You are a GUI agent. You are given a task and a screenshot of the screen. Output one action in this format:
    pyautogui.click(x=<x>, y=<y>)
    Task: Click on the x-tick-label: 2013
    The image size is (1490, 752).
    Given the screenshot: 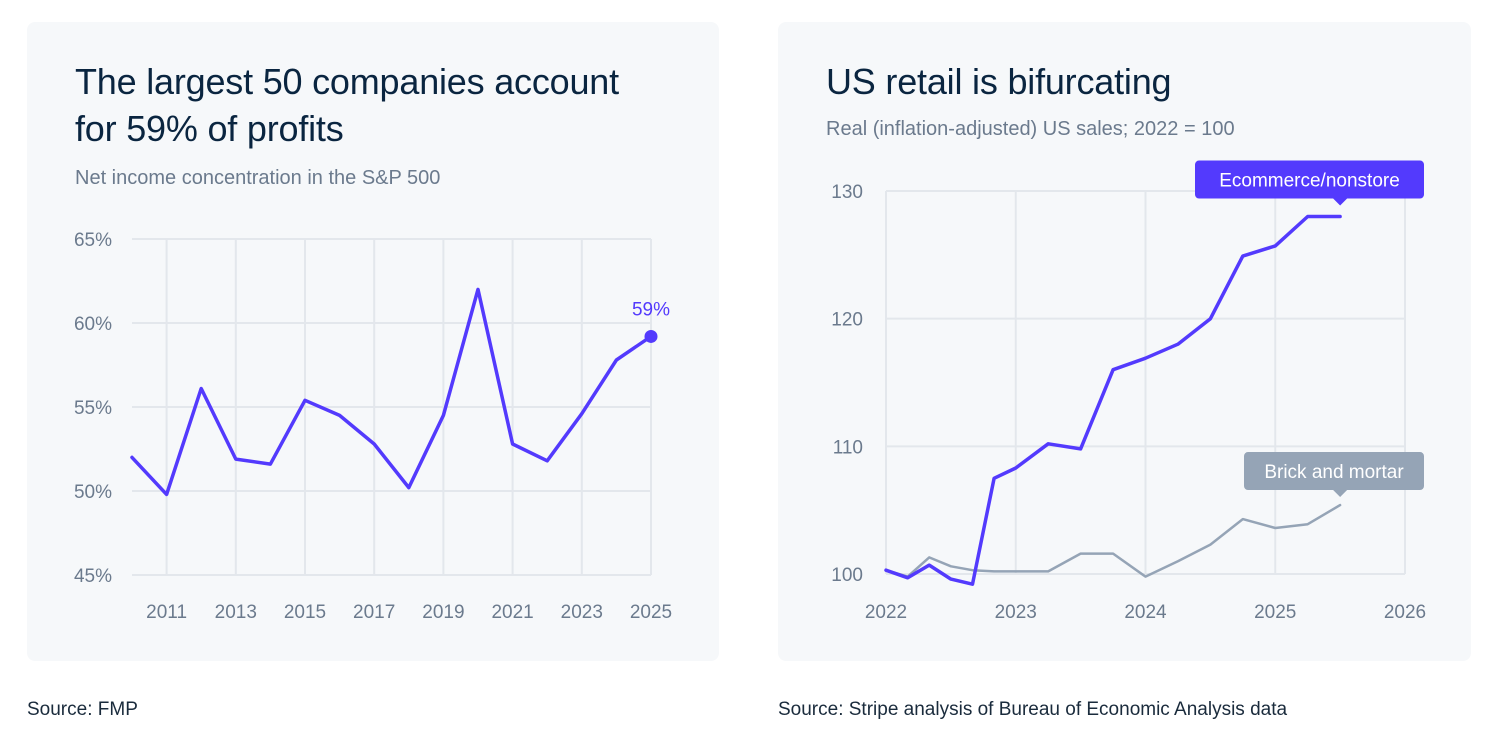 What is the action you would take?
    pyautogui.click(x=236, y=612)
    